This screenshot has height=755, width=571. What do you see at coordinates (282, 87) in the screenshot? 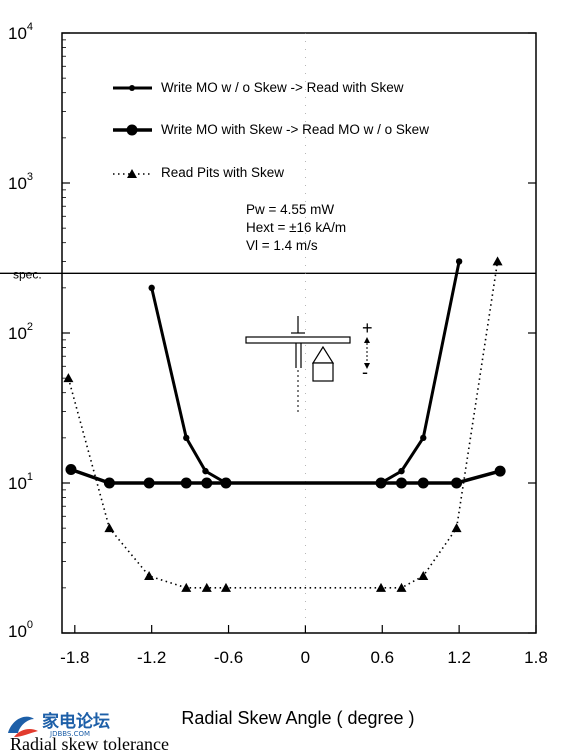
I see `legend-label-1: Write MO w / o Skew -> Read with Skew` at bounding box center [282, 87].